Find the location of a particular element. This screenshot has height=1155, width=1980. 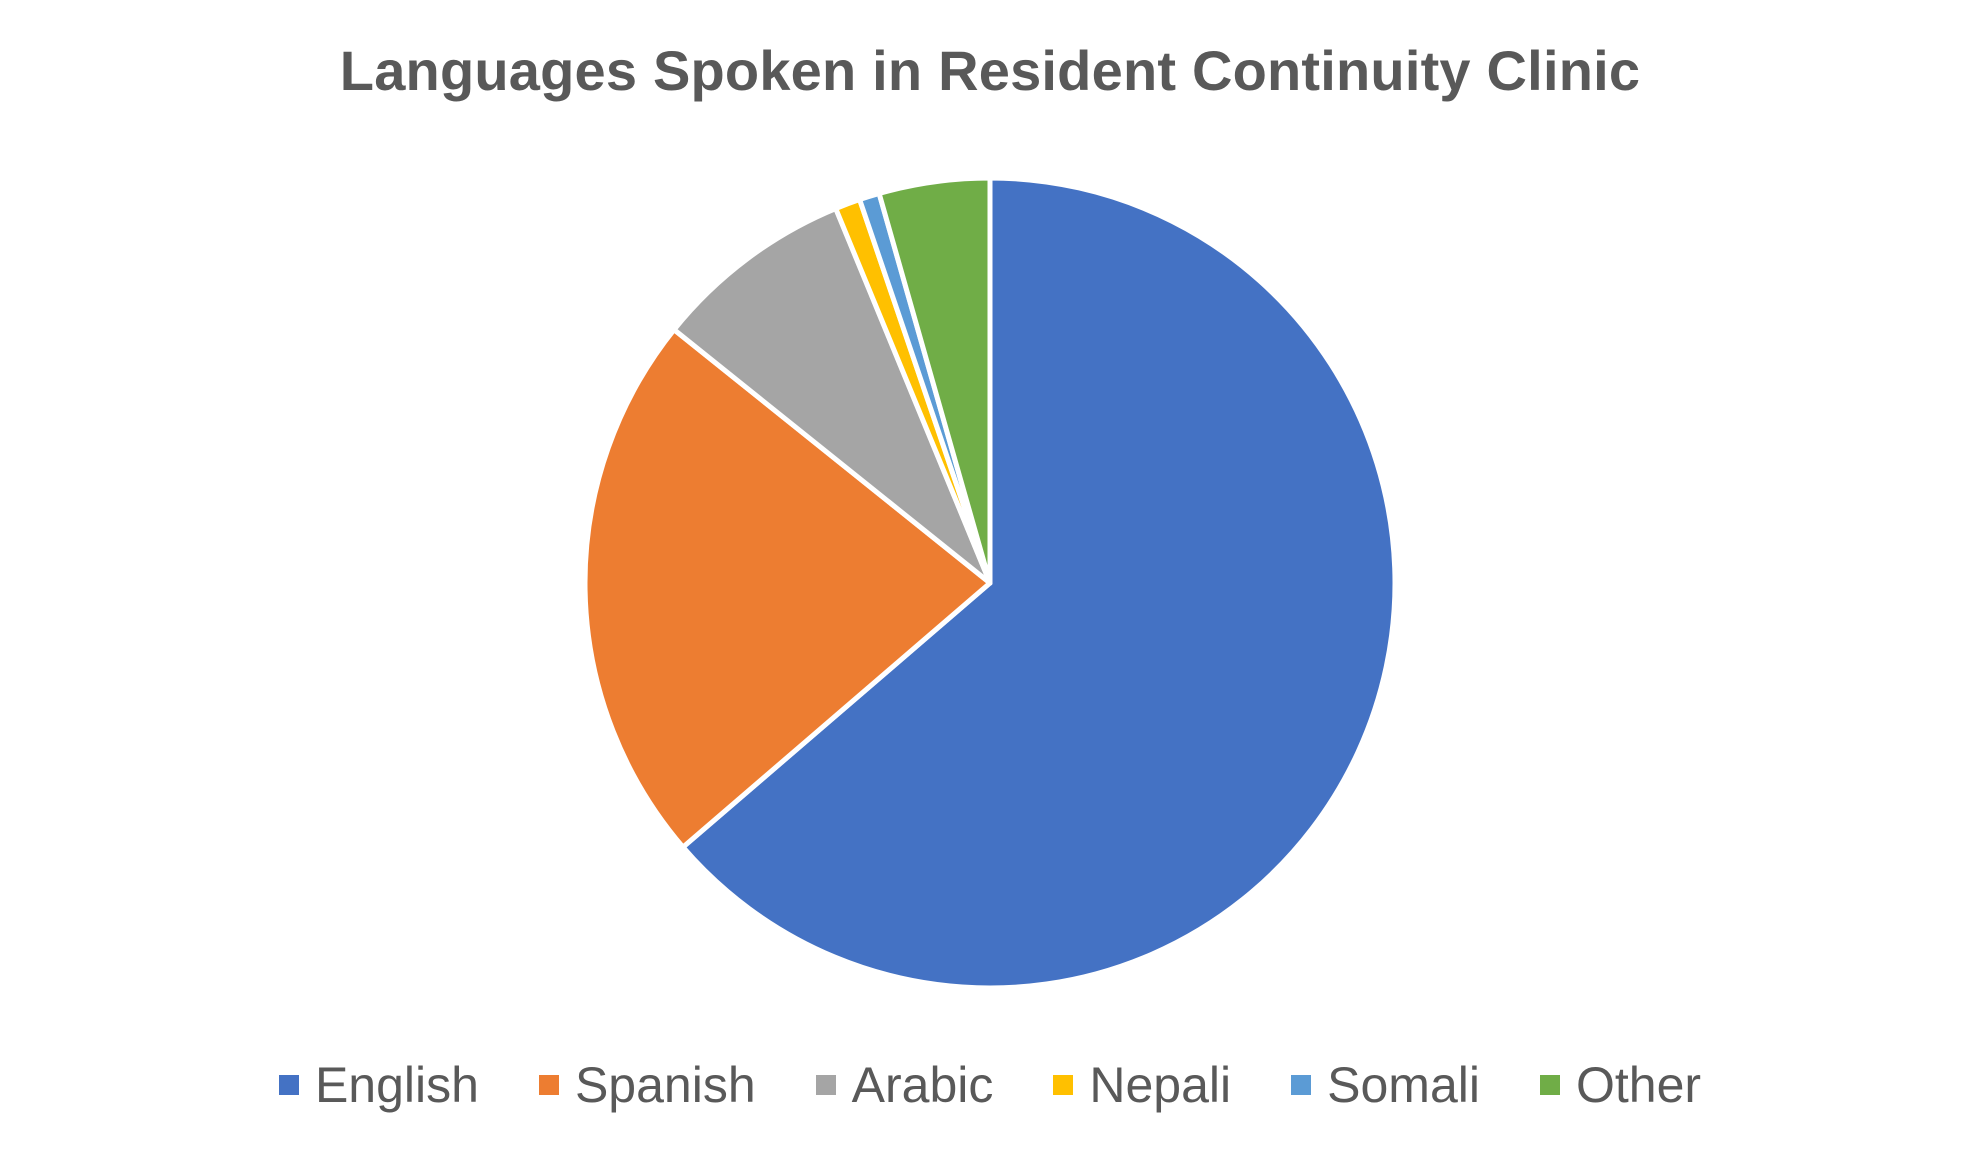

legend-label-arabic: Arabic is located at coordinates (922, 1085).